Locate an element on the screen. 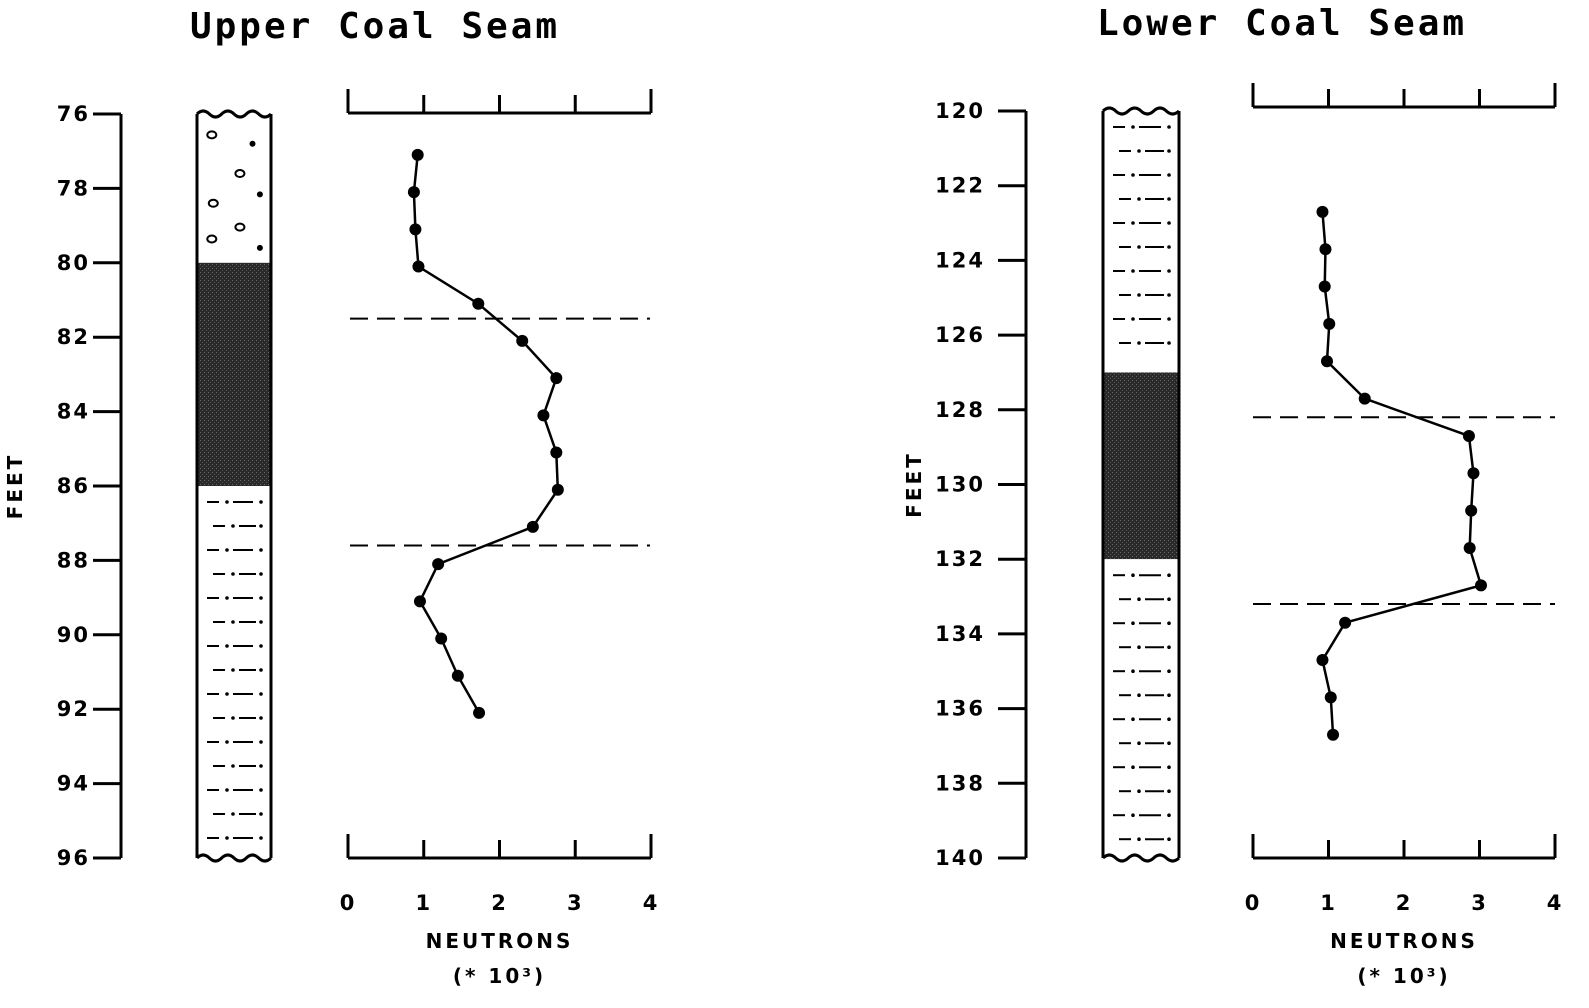 The width and height of the screenshot is (1589, 1008). depth-tick-label: 124 is located at coordinates (960, 260).